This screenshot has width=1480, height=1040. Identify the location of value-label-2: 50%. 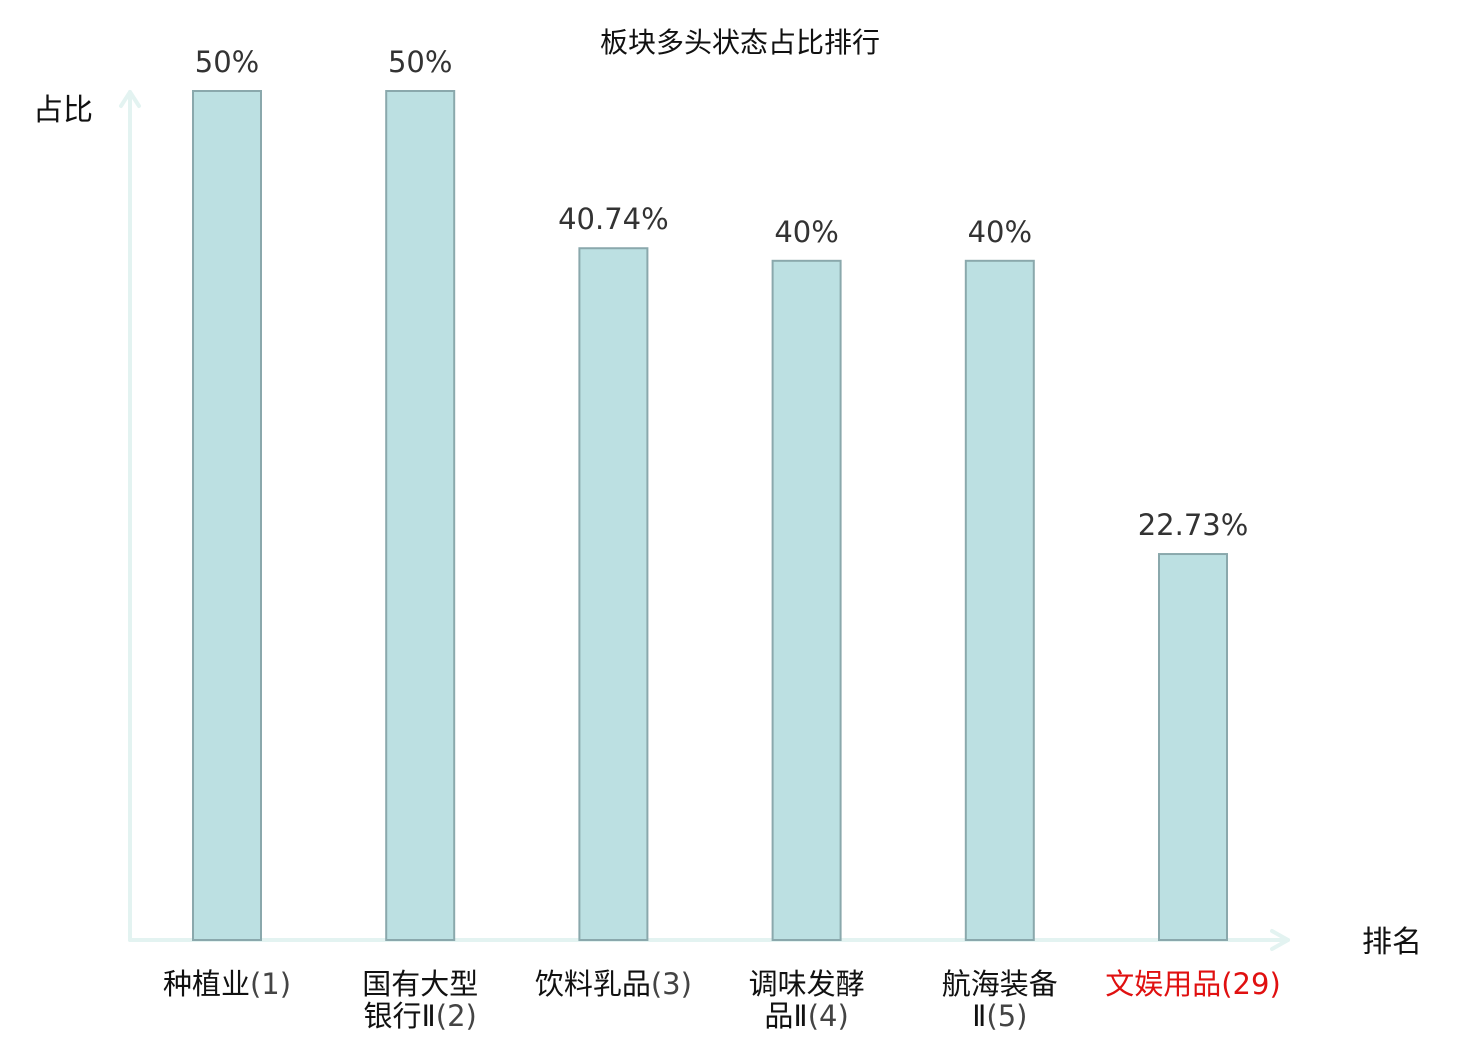
(420, 62).